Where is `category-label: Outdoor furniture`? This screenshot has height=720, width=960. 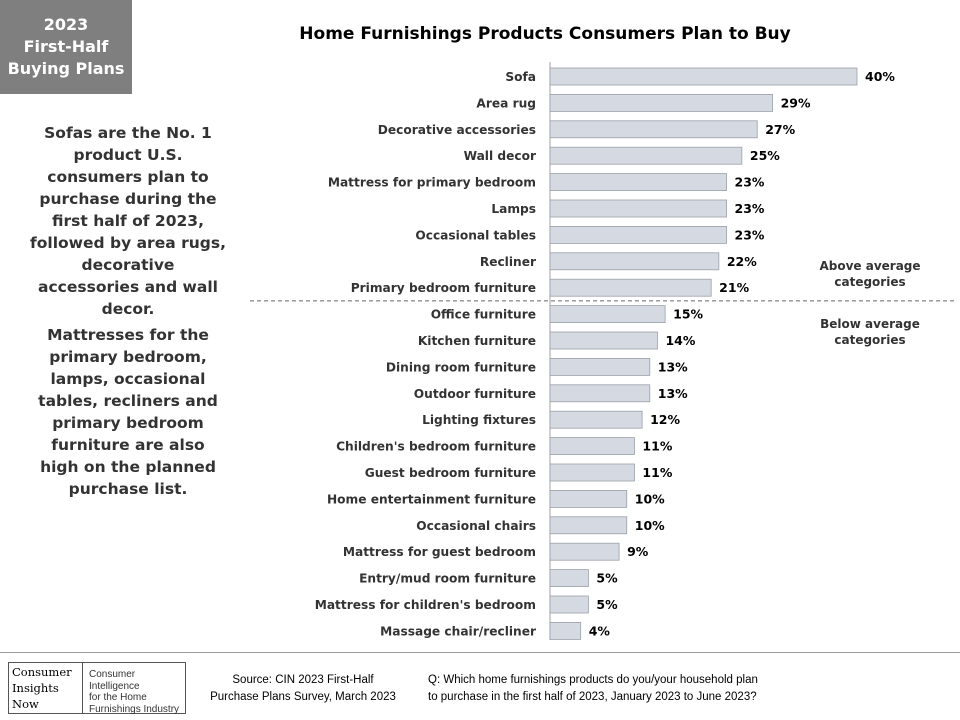
category-label: Outdoor furniture is located at coordinates (475, 394).